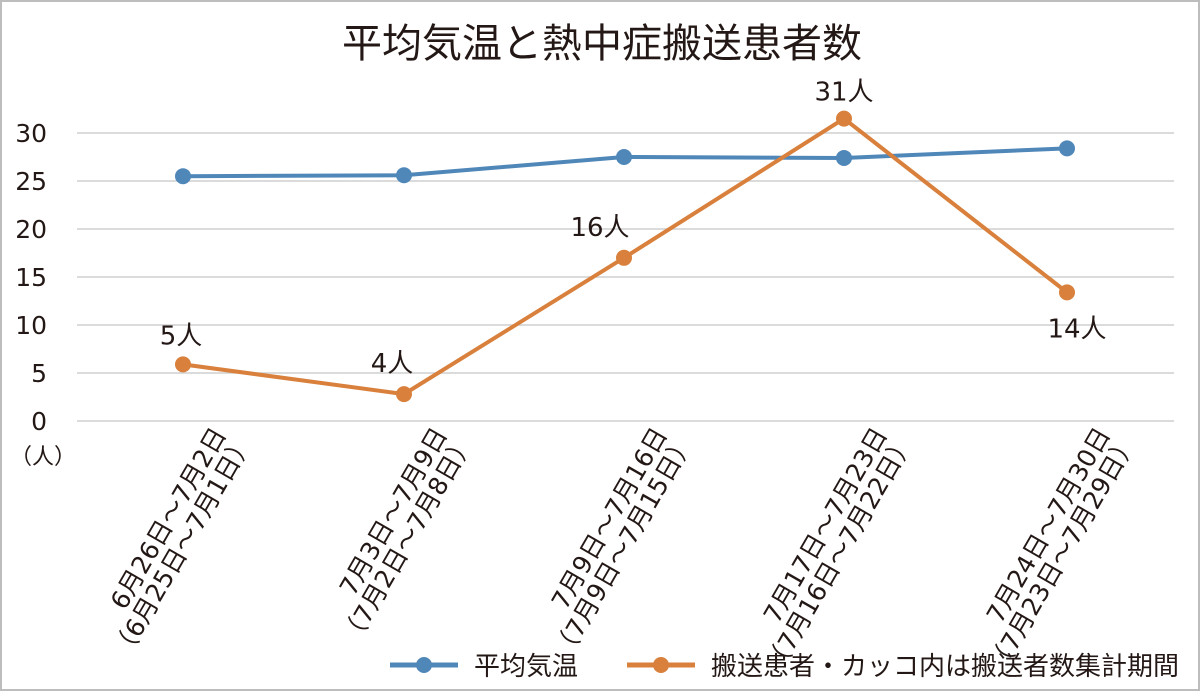 The height and width of the screenshot is (691, 1200). What do you see at coordinates (31, 277) in the screenshot?
I see `y-tick-label: 15` at bounding box center [31, 277].